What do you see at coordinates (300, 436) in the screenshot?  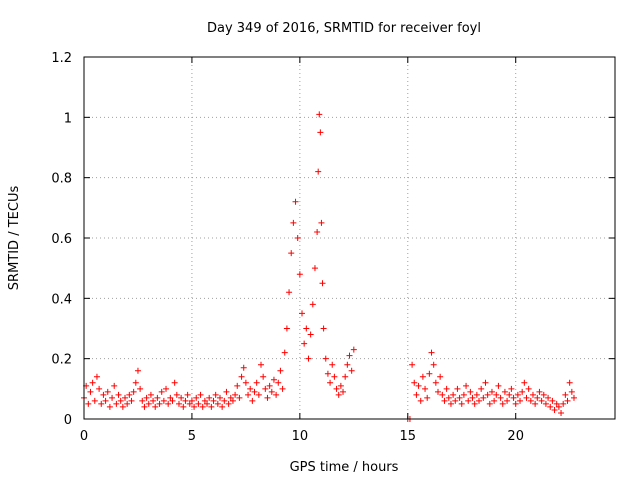 I see `x-tick-label: 10` at bounding box center [300, 436].